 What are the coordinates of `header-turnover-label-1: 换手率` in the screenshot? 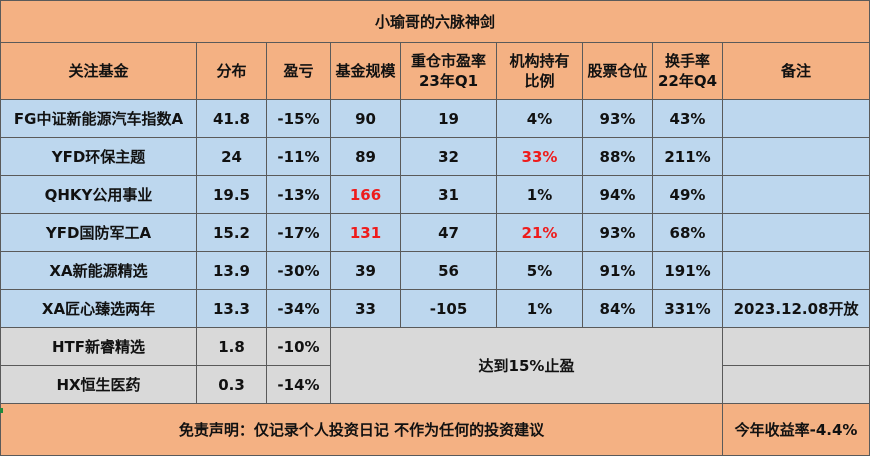 It's located at (687, 61).